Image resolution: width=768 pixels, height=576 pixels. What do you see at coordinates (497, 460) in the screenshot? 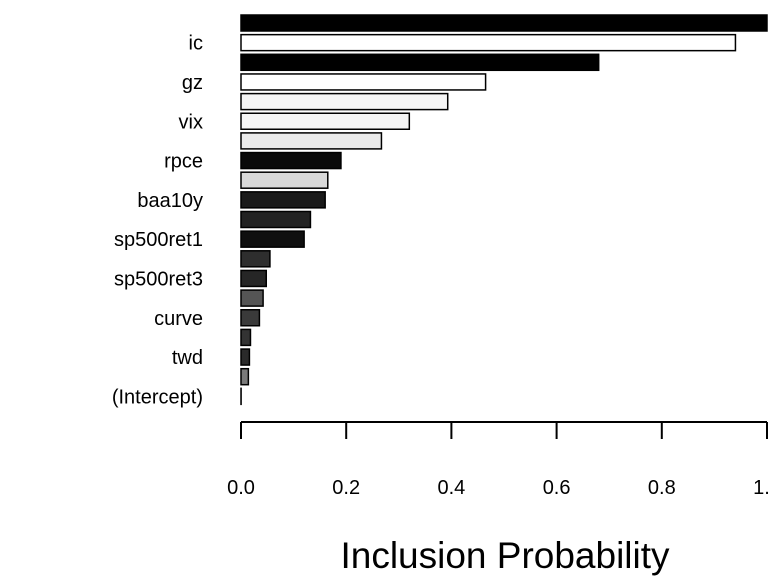
I see `x-axis: 0.0 0.2 0.4 0.6 0.8 1.0` at bounding box center [497, 460].